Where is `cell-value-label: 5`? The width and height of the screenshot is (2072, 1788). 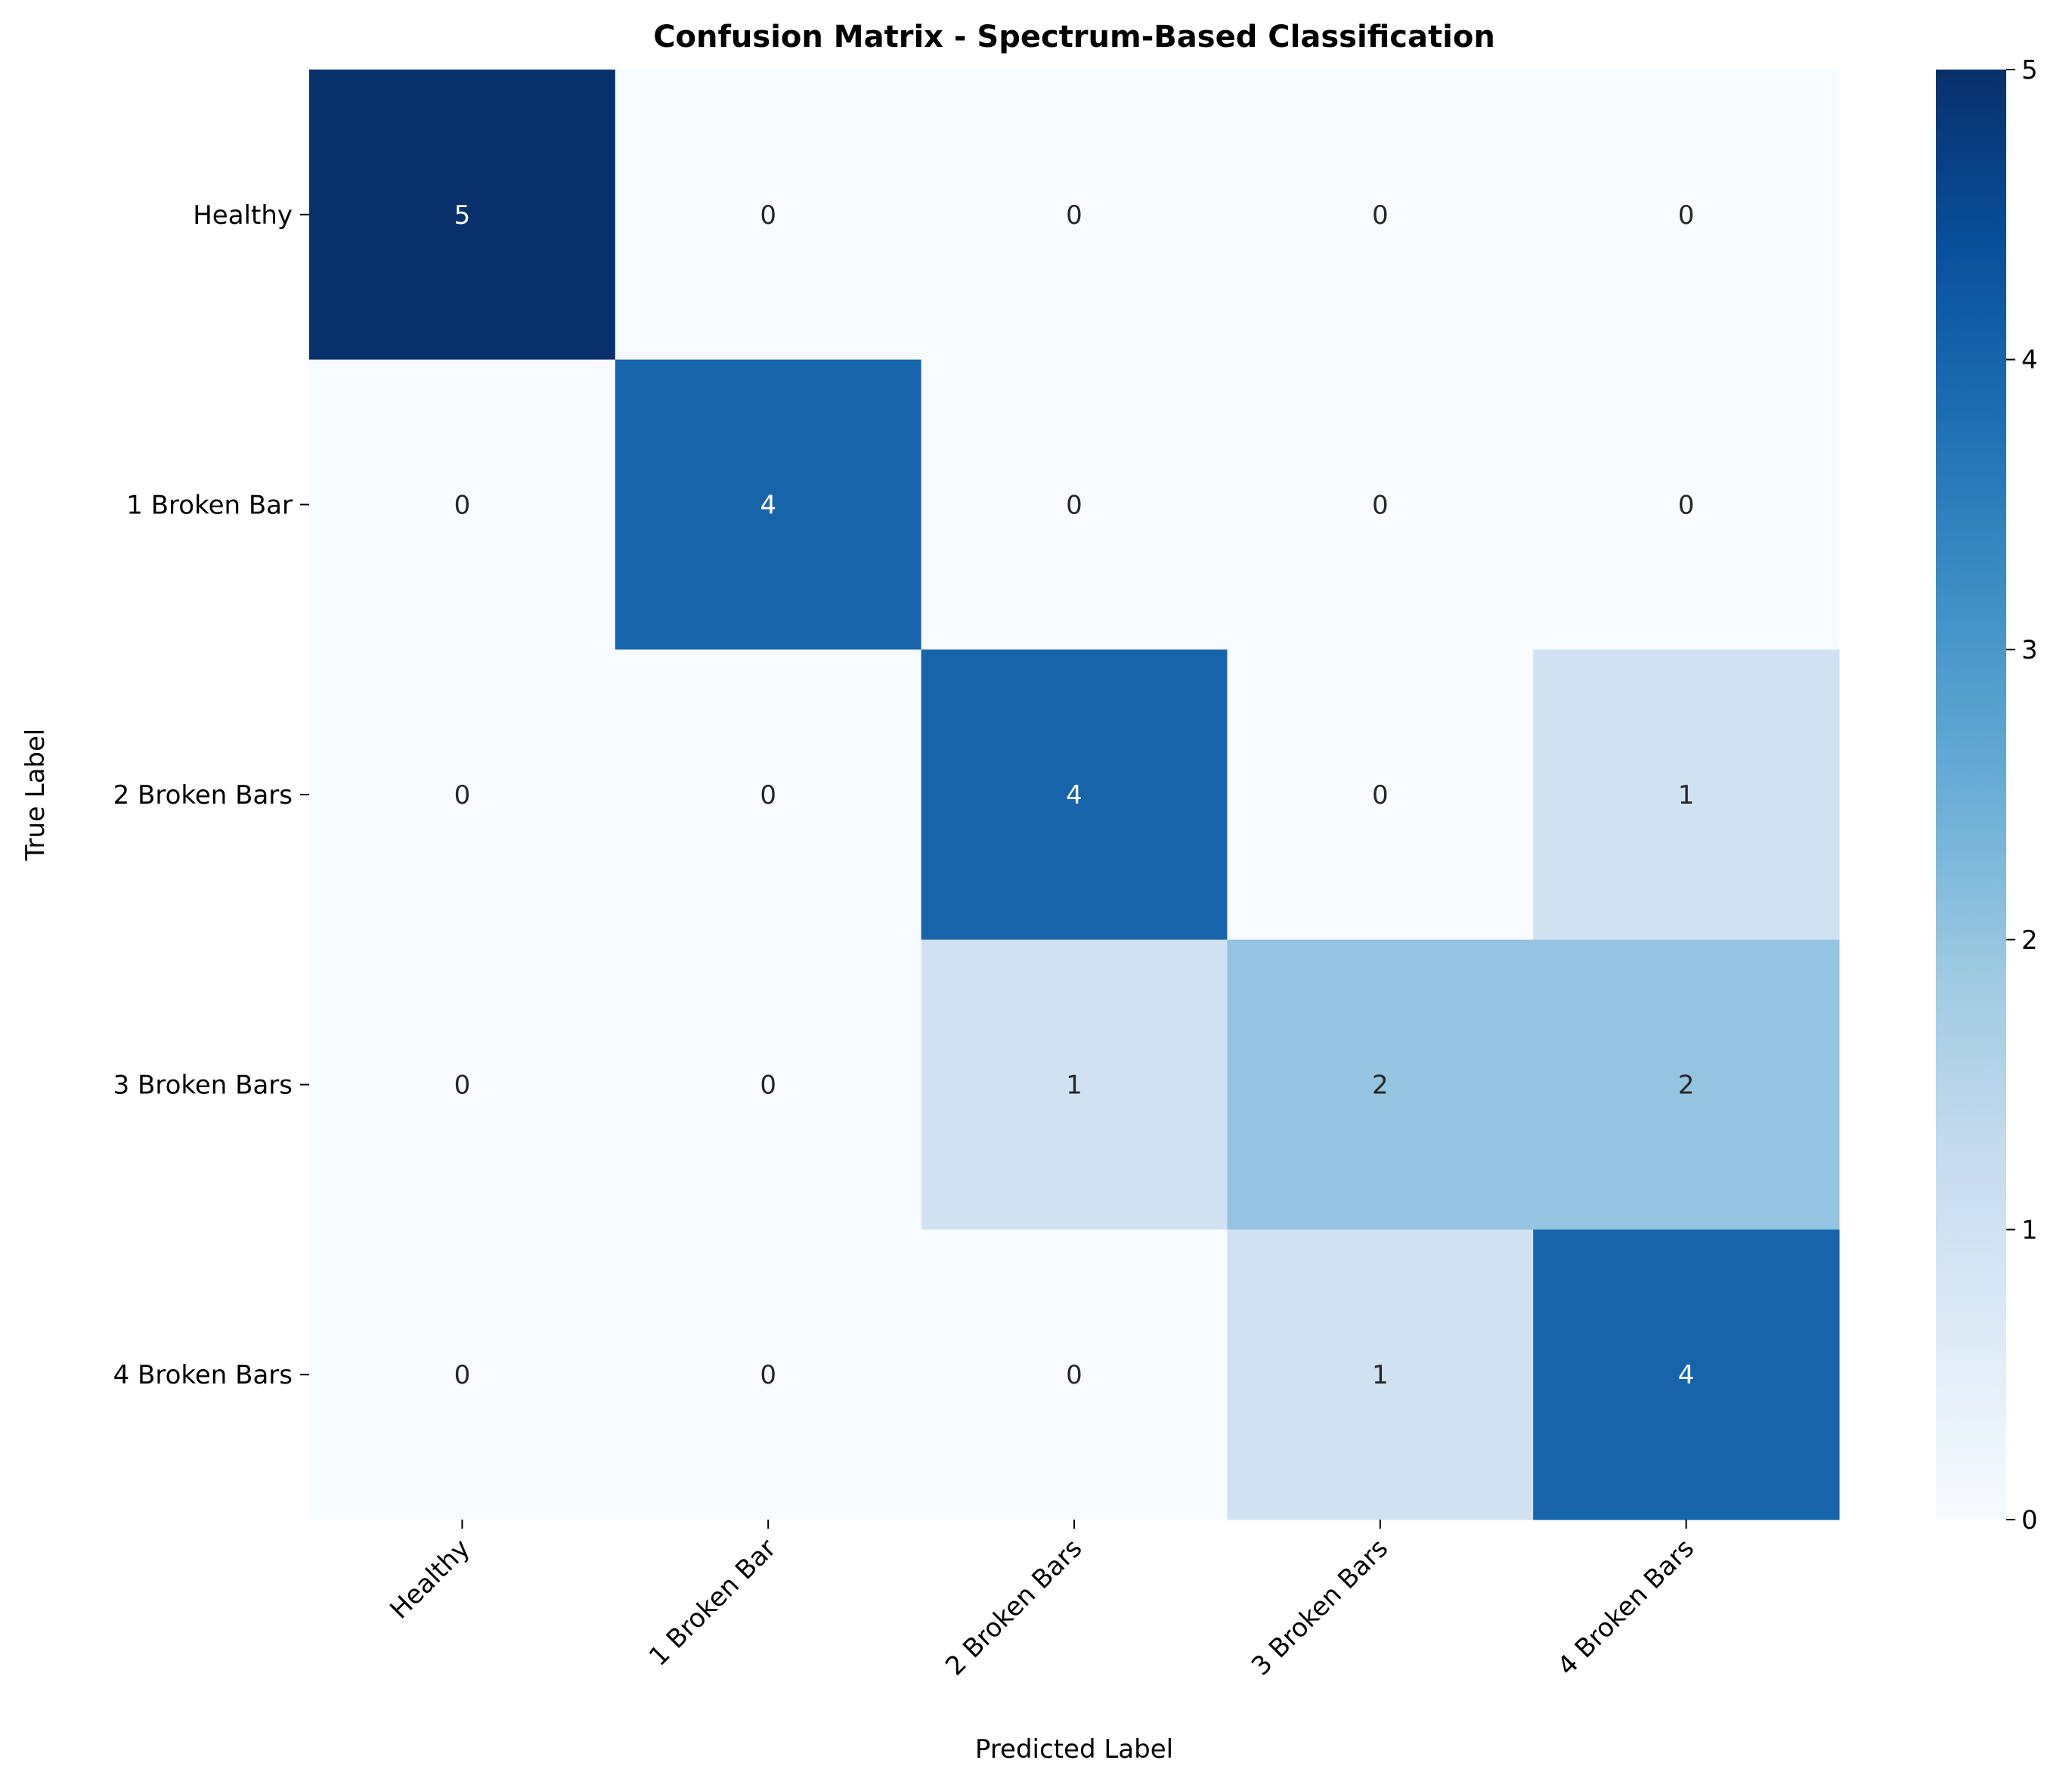
cell-value-label: 5 is located at coordinates (462, 215).